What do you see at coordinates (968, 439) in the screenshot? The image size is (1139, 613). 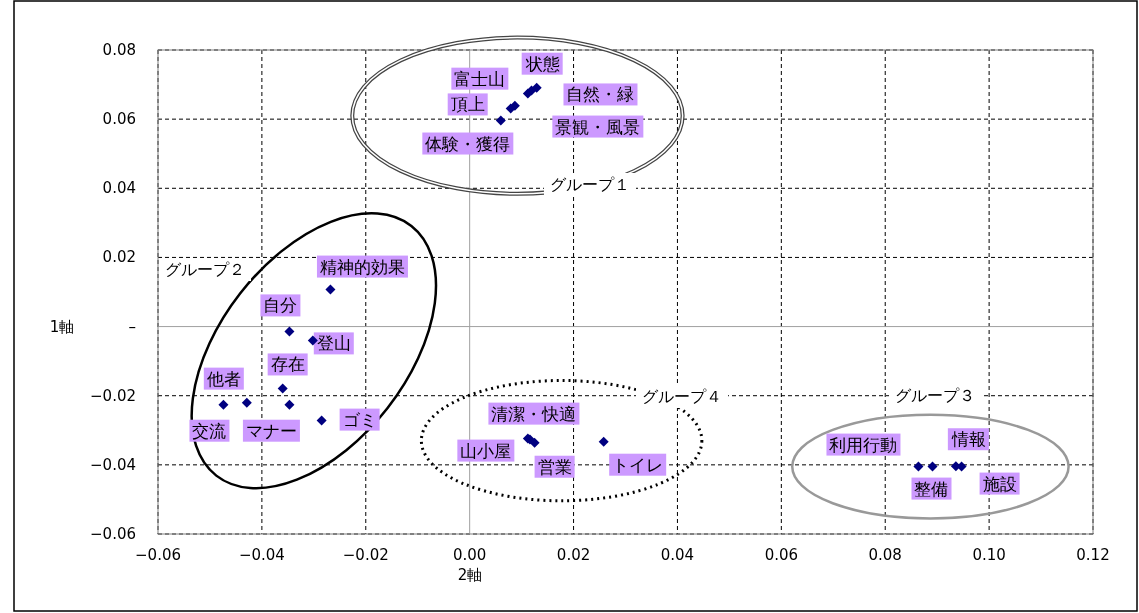 I see `data-label: 情報` at bounding box center [968, 439].